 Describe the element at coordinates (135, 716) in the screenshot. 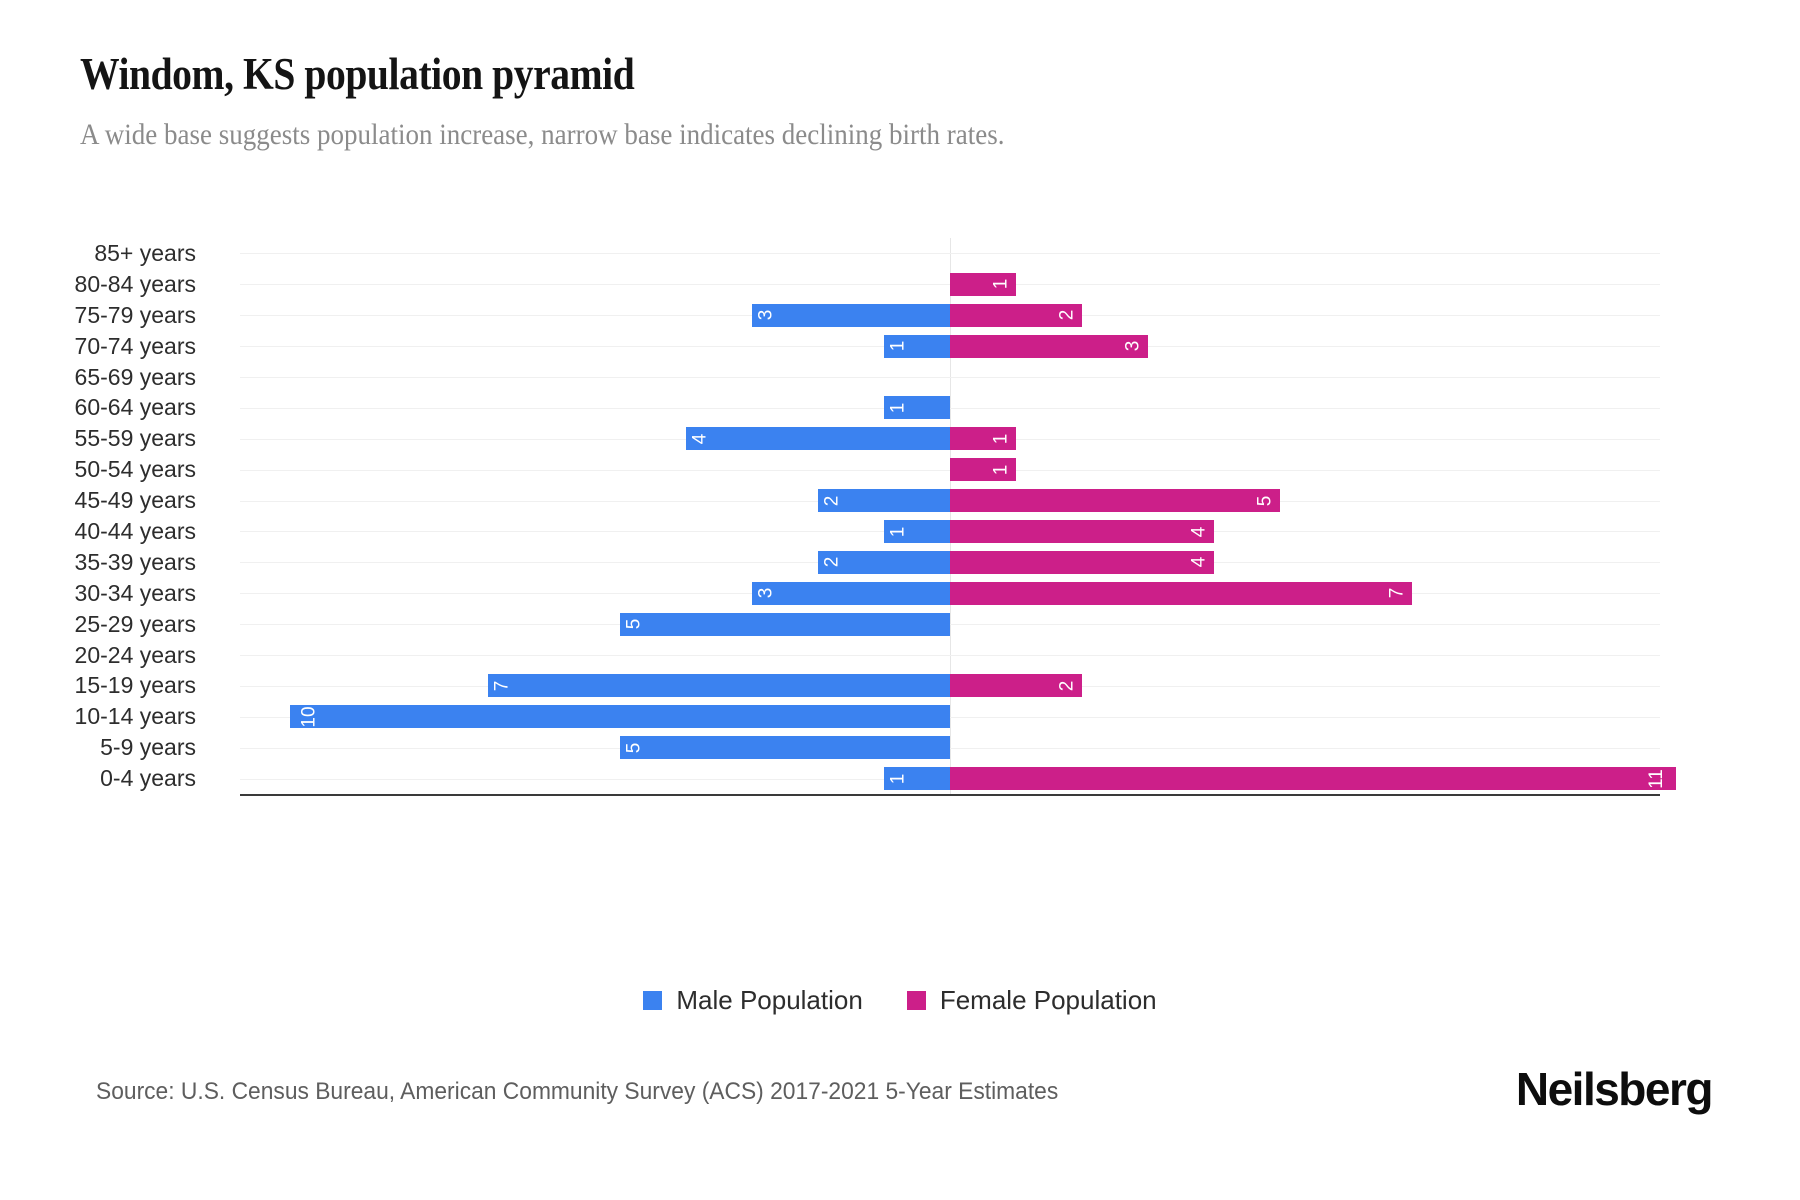

I see `y-axis-tick-label: 10-14 years` at that location.